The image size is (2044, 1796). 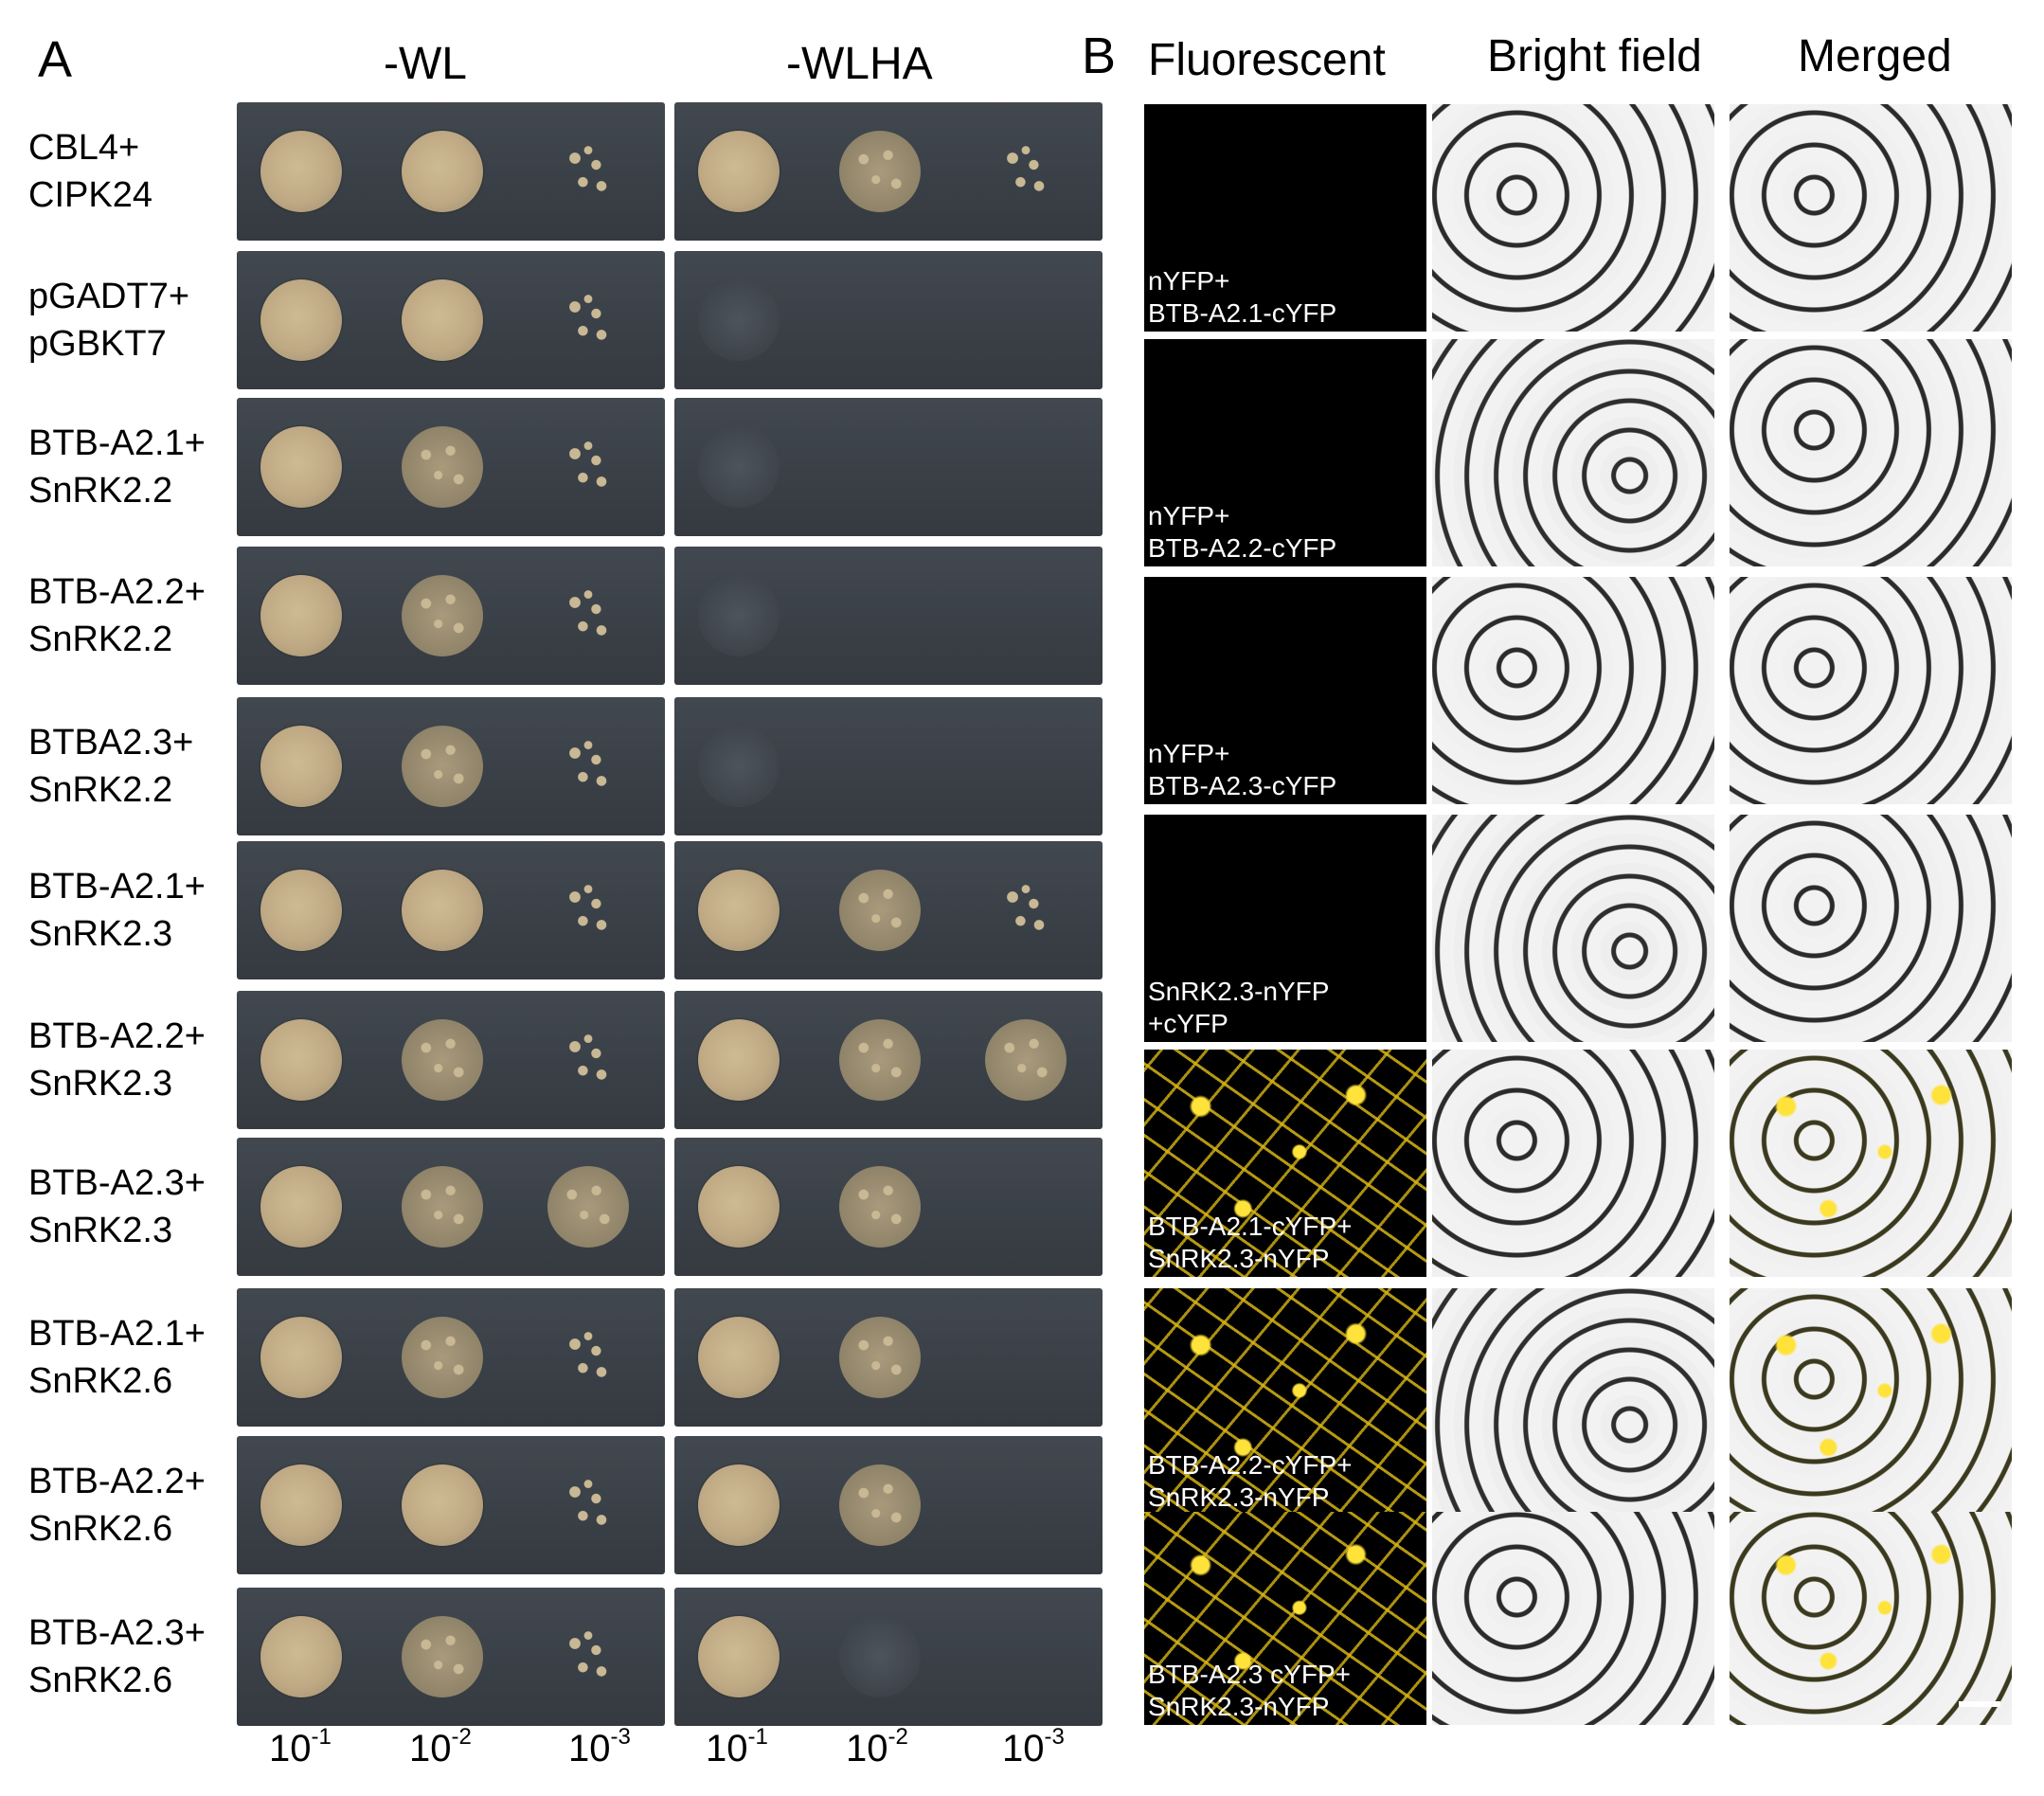 I want to click on fluorescent-image-row-4: SnRK2.3-nYFP +cYFP, so click(x=1285, y=928).